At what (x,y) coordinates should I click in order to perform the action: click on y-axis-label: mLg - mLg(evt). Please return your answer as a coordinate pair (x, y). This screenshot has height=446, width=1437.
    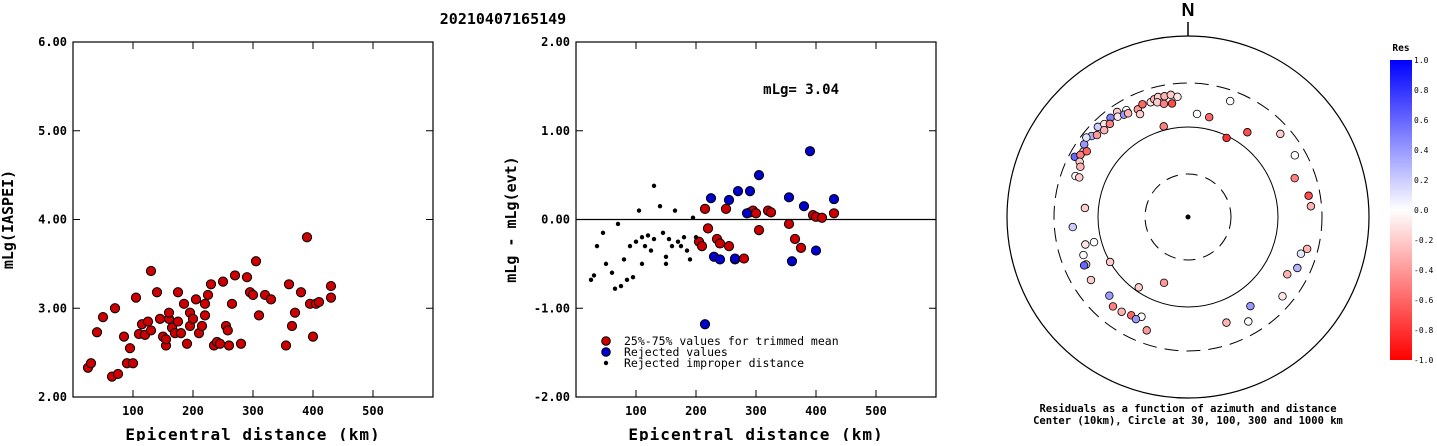
    Looking at the image, I should click on (511, 219).